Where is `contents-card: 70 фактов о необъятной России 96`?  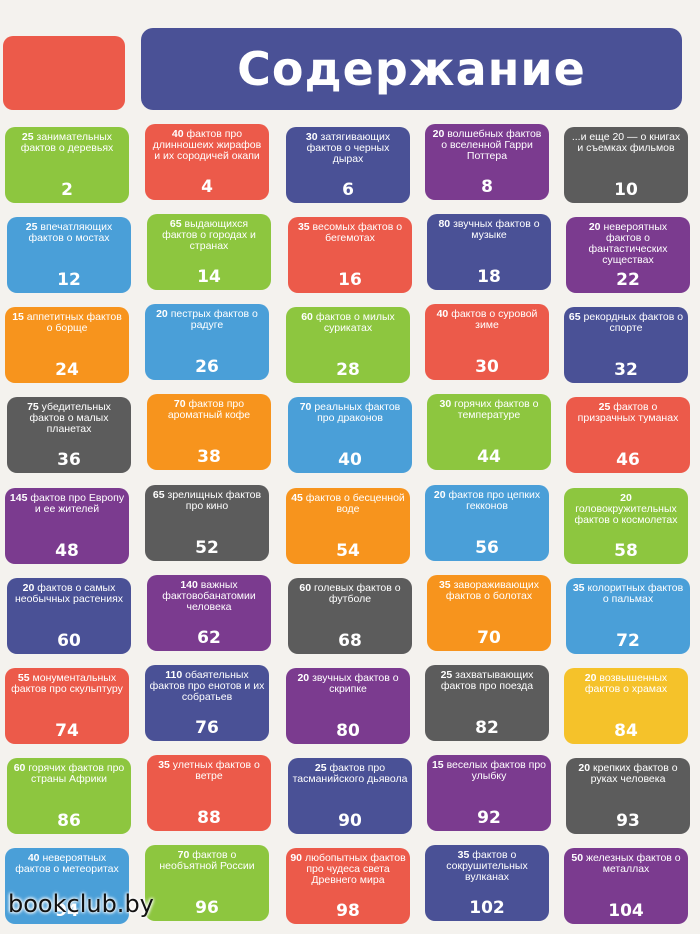 contents-card: 70 фактов о необъятной России 96 is located at coordinates (207, 883).